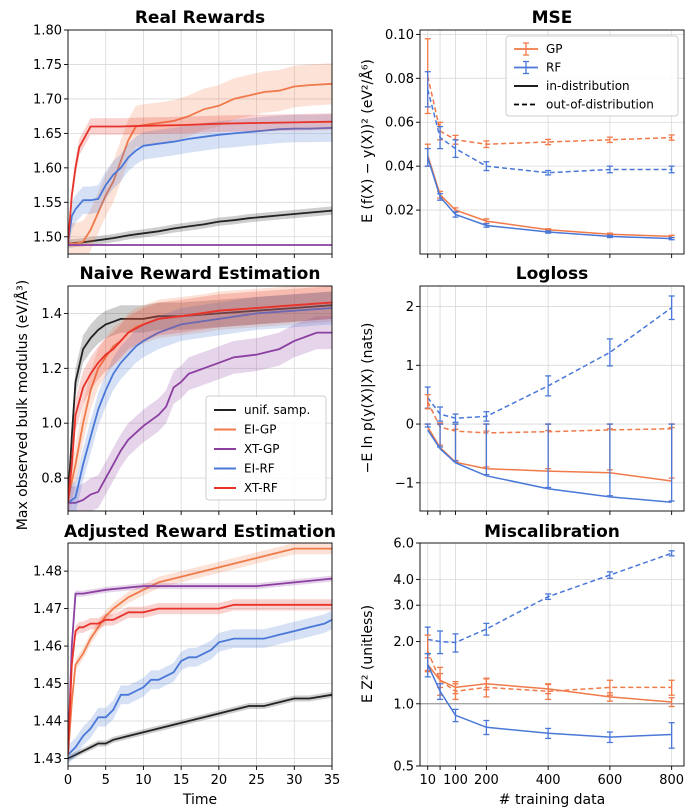  I want to click on series-group-mse, so click(549, 139).